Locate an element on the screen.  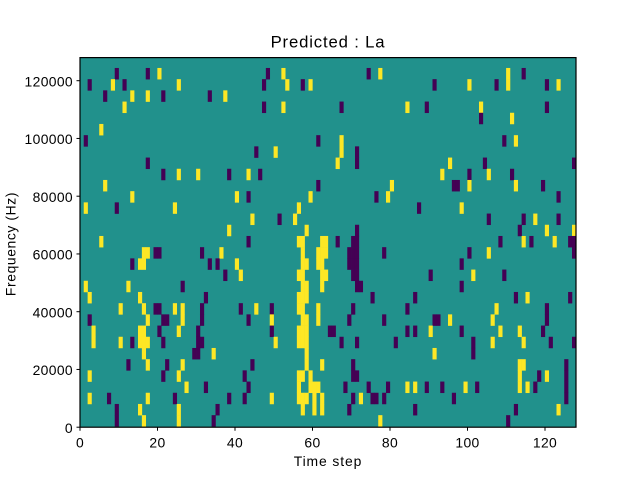
svg-text: 120 is located at coordinates (545, 442).